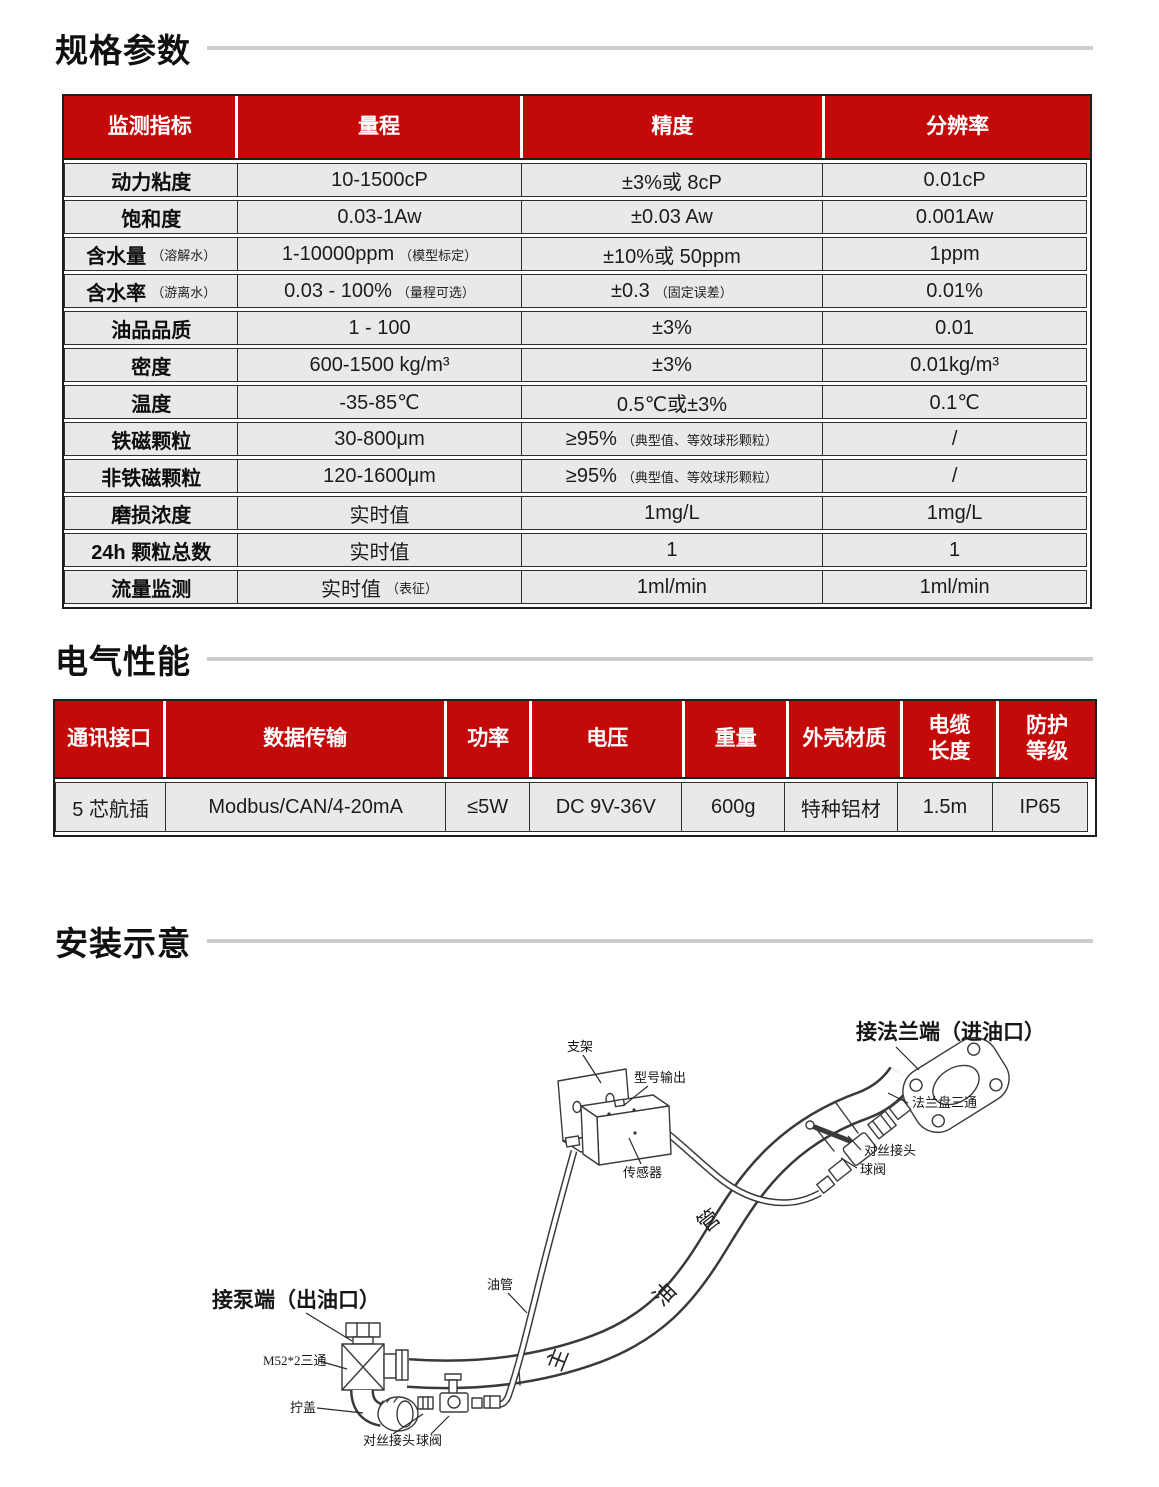  What do you see at coordinates (577, 128) in the screenshot?
I see `specs-table-header-row: 监测指标 量程 精度 分辨率` at bounding box center [577, 128].